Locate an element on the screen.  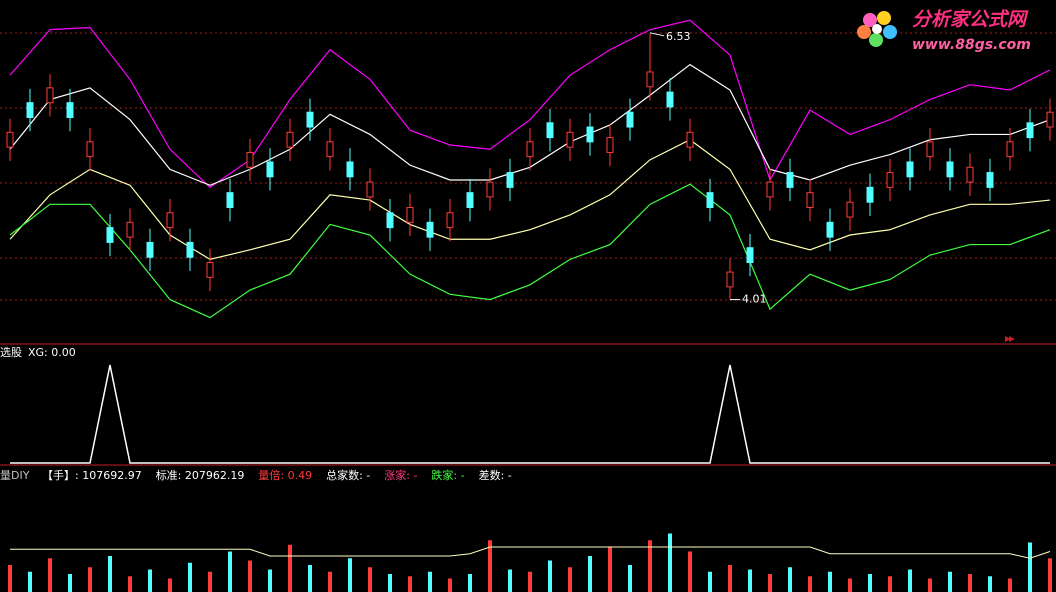
stat-label: 跌家: - is located at coordinates (447, 475).